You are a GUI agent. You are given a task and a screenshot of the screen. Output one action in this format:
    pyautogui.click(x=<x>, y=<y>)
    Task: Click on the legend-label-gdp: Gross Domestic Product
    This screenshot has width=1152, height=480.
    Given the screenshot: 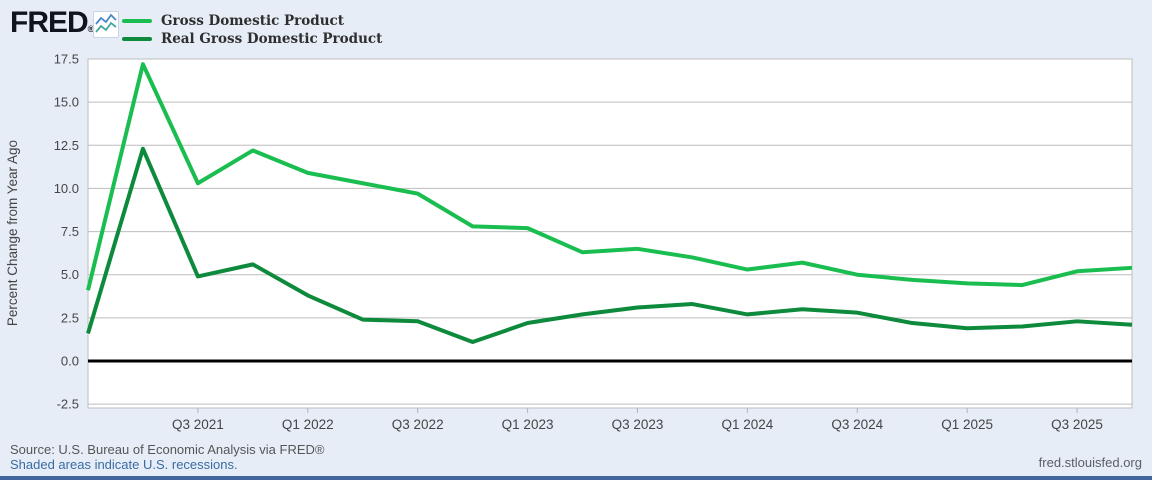 What is the action you would take?
    pyautogui.click(x=252, y=21)
    